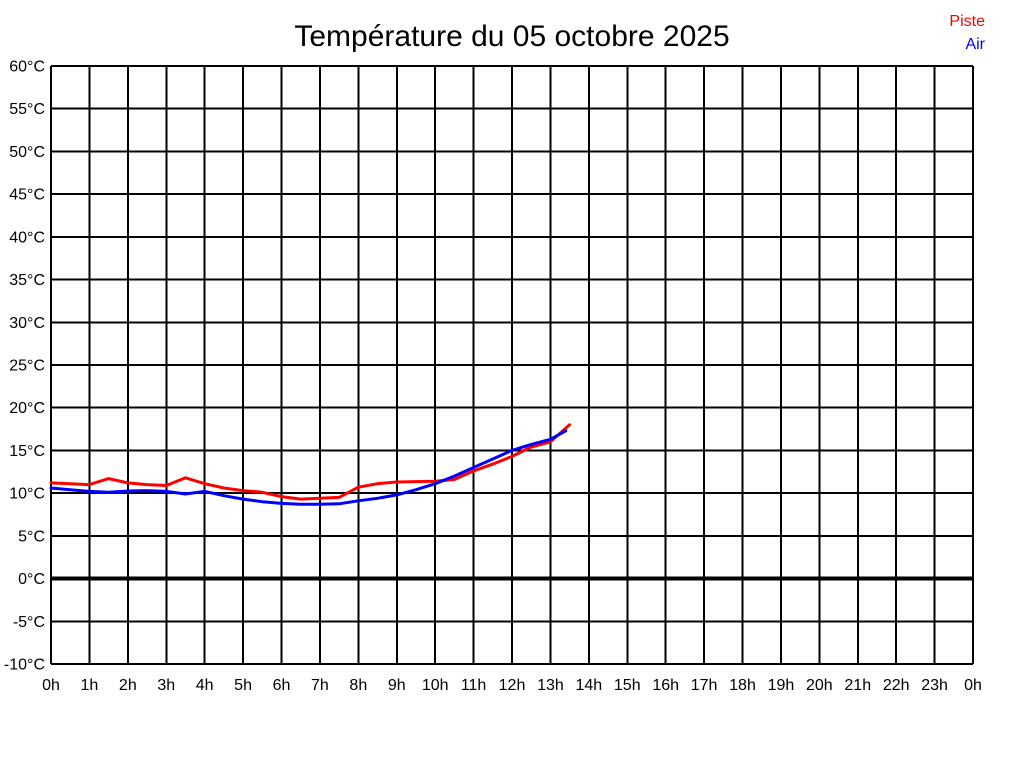 The image size is (1024, 768). I want to click on x-tick-label: 14h, so click(588, 685).